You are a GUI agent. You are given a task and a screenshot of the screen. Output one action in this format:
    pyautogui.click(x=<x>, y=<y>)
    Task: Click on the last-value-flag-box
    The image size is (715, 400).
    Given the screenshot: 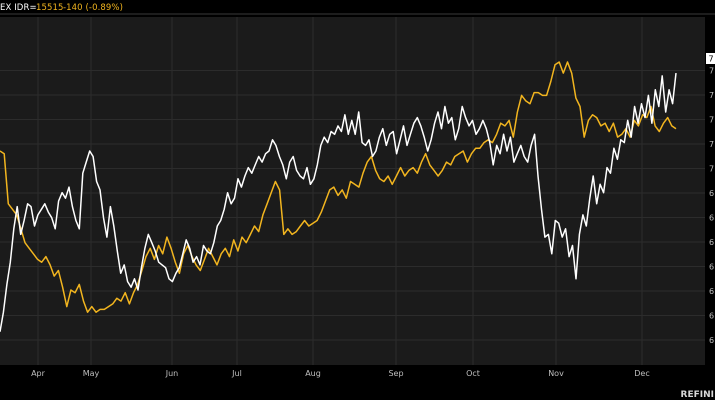 What is the action you would take?
    pyautogui.click(x=710, y=58)
    